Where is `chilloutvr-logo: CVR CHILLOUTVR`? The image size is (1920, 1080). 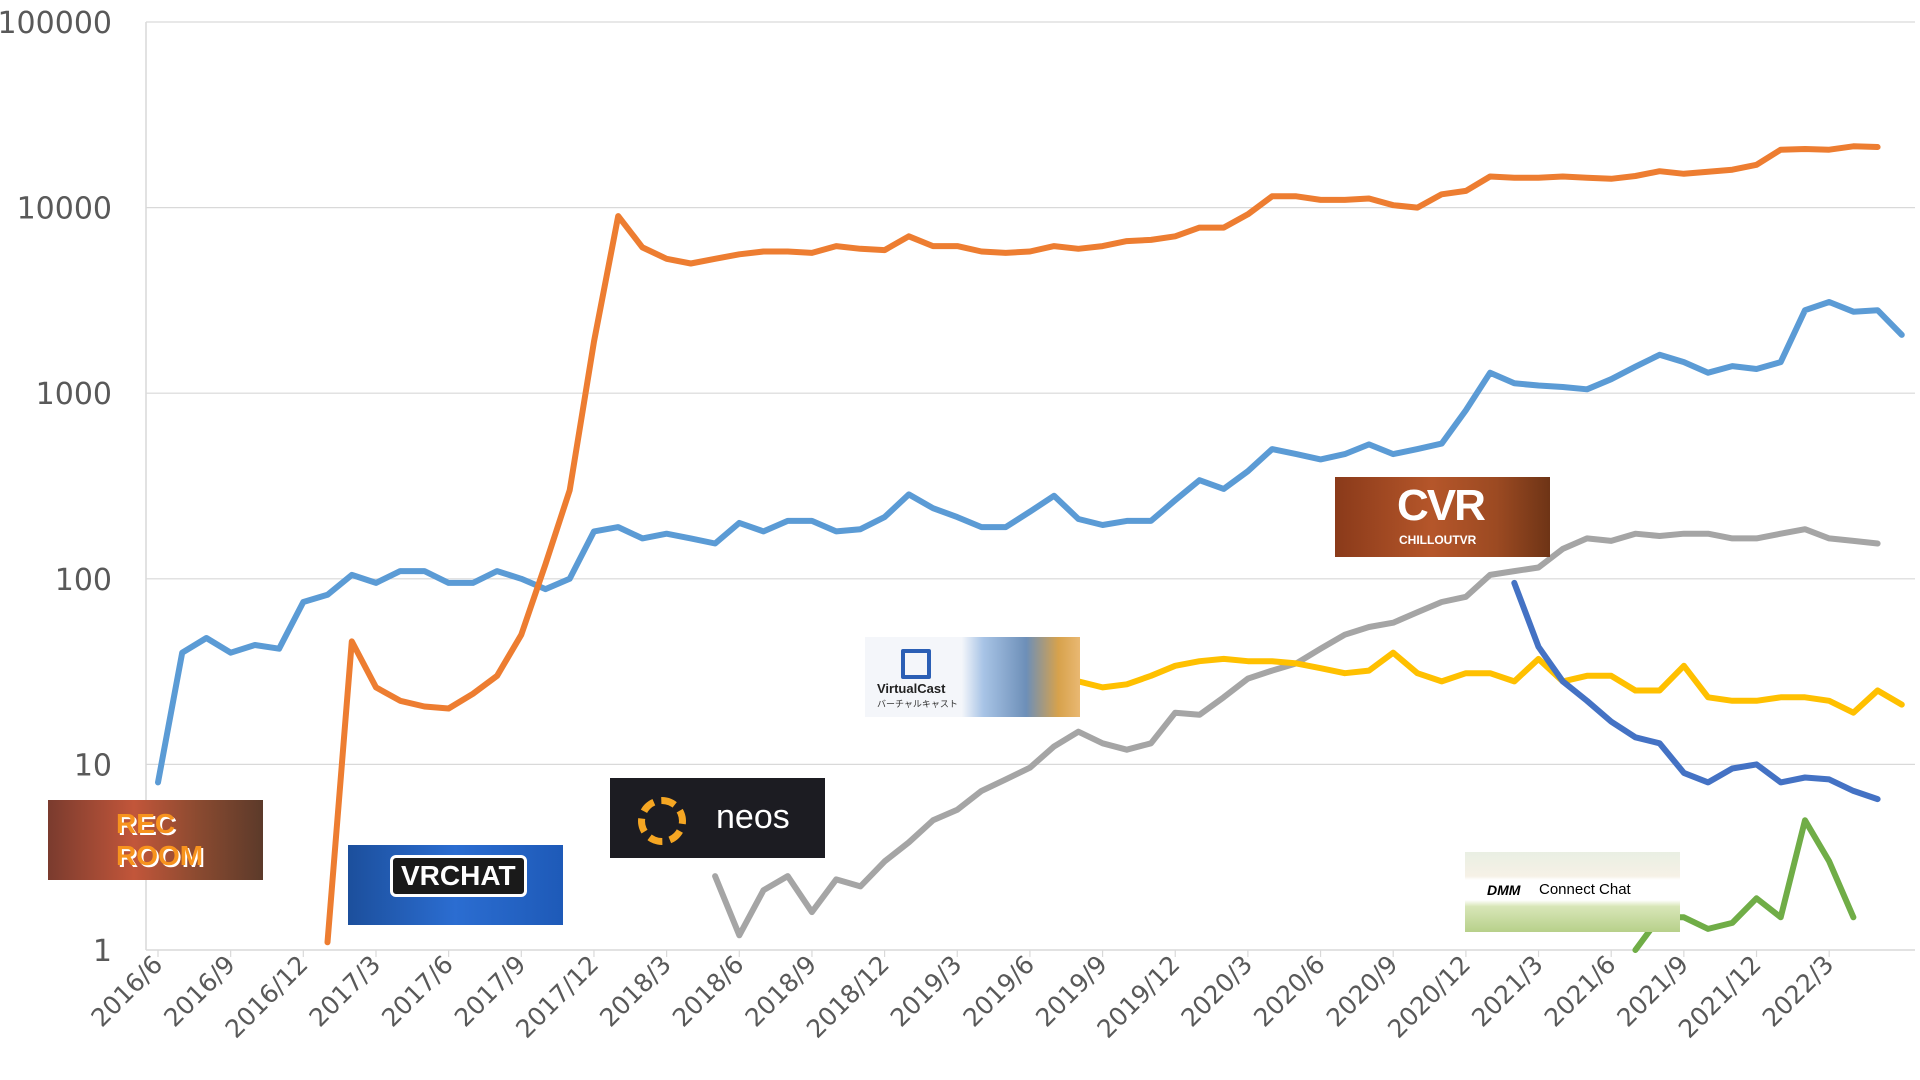
chilloutvr-logo: CVR CHILLOUTVR is located at coordinates (1442, 517).